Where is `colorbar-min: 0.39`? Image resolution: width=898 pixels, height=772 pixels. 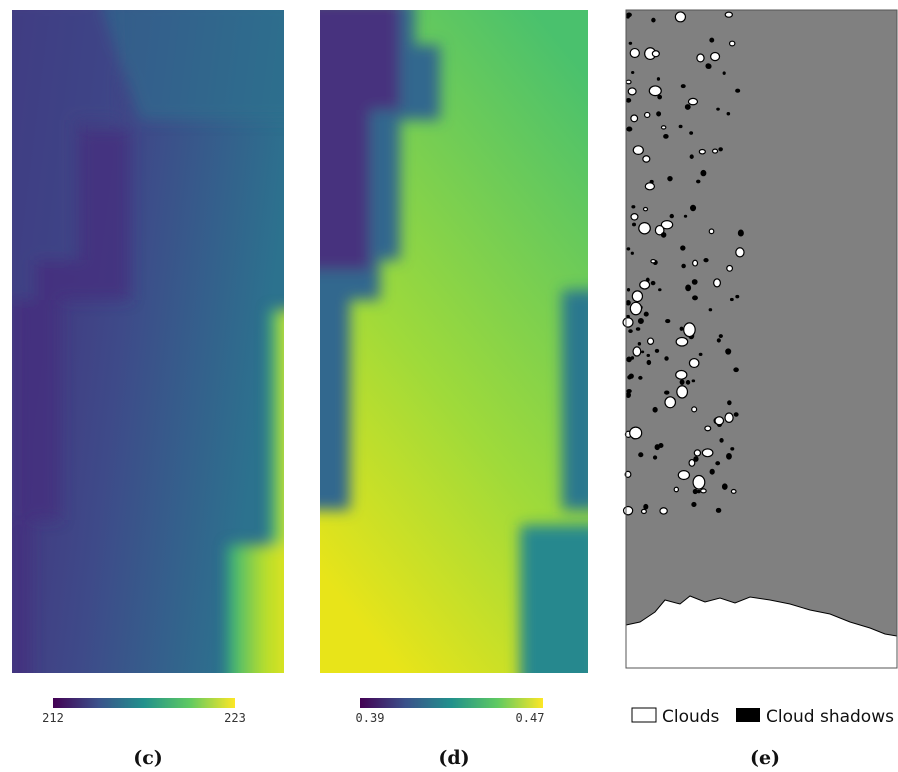 colorbar-min: 0.39 is located at coordinates (370, 718).